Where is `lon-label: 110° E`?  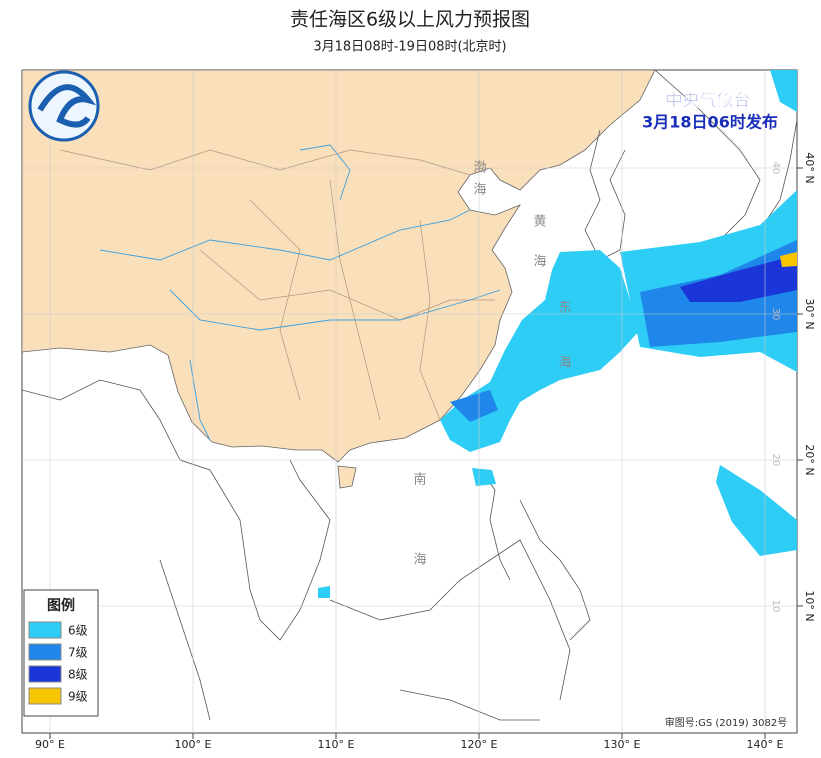
lon-label: 110° E is located at coordinates (336, 744).